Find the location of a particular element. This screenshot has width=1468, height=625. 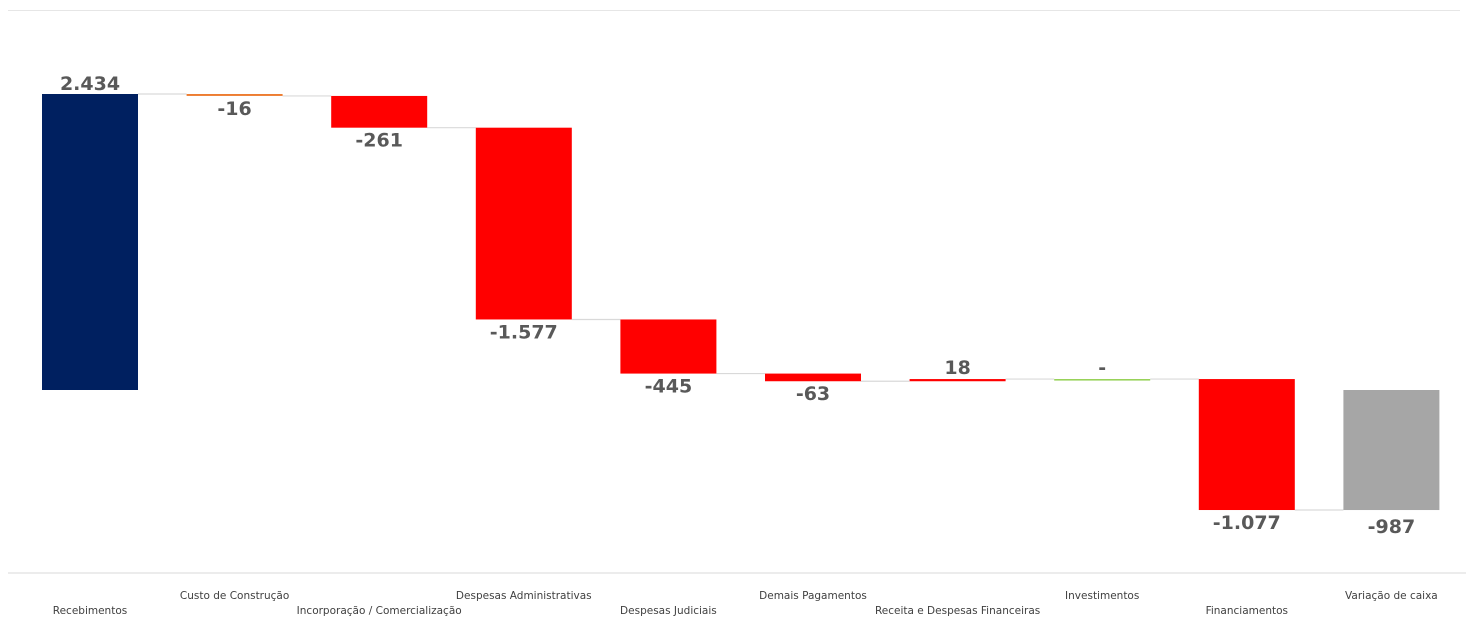

category-label-despesas-administrativas: Despesas Administrativas is located at coordinates (524, 596).